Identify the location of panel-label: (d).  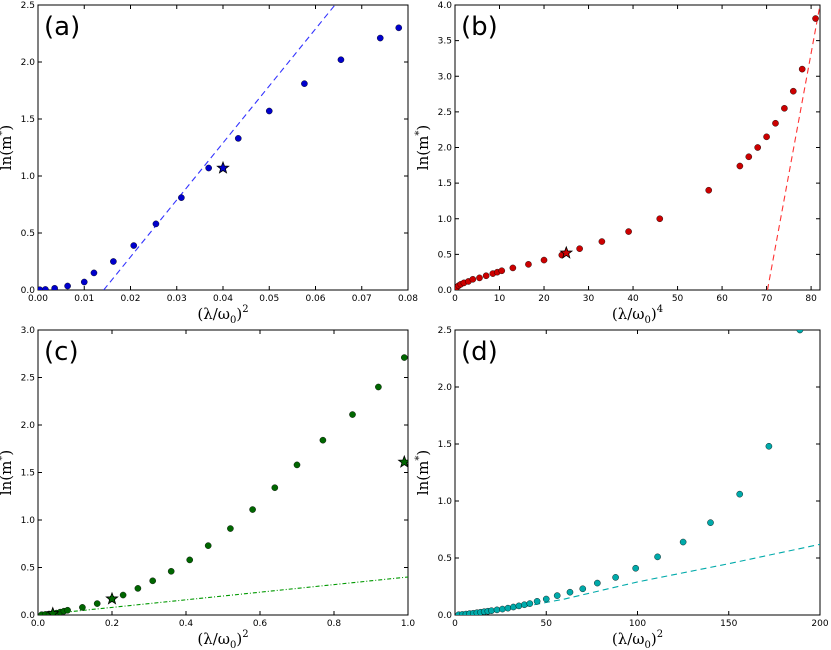
(479, 352).